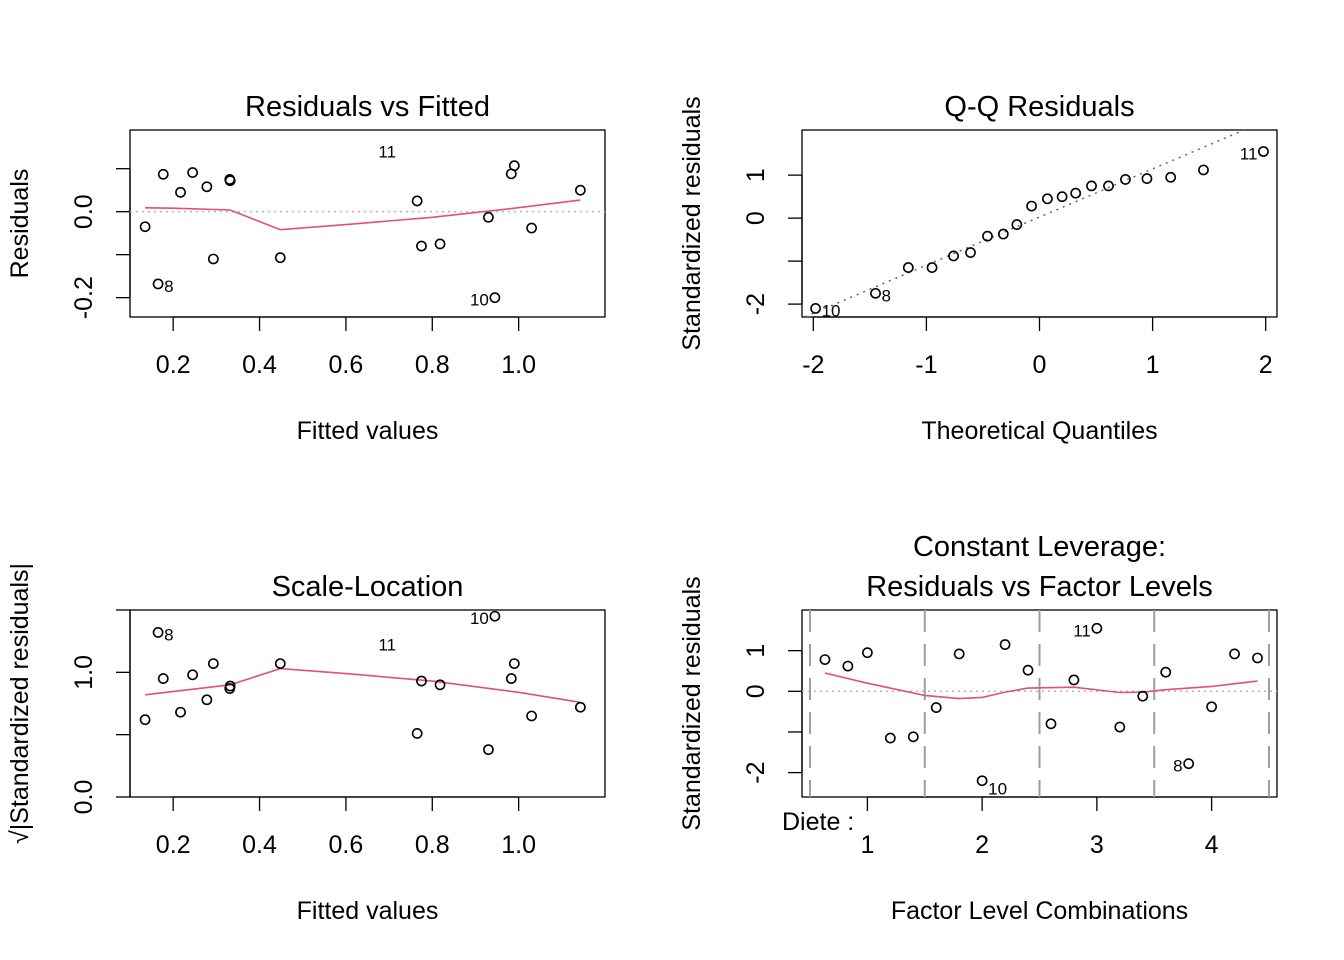 Image resolution: width=1344 pixels, height=960 pixels. Describe the element at coordinates (84, 211) in the screenshot. I see `y-tick-label: 0.0` at that location.